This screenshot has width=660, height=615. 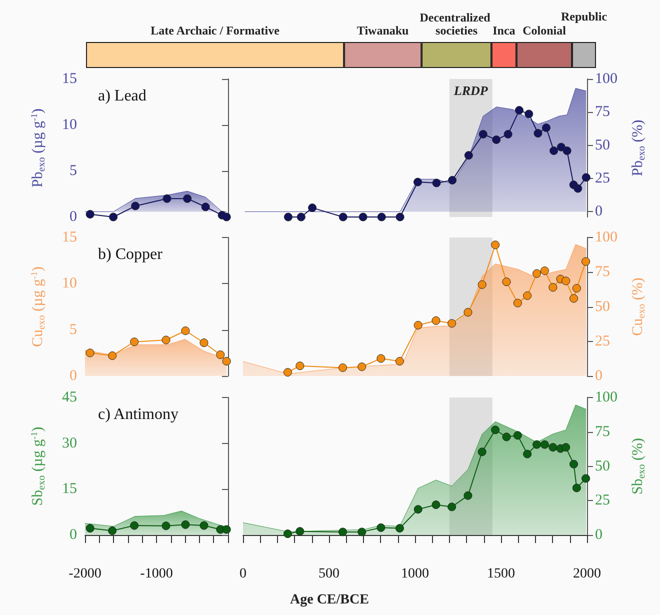 What do you see at coordinates (415, 574) in the screenshot?
I see `x-tick-label: 1000` at bounding box center [415, 574].